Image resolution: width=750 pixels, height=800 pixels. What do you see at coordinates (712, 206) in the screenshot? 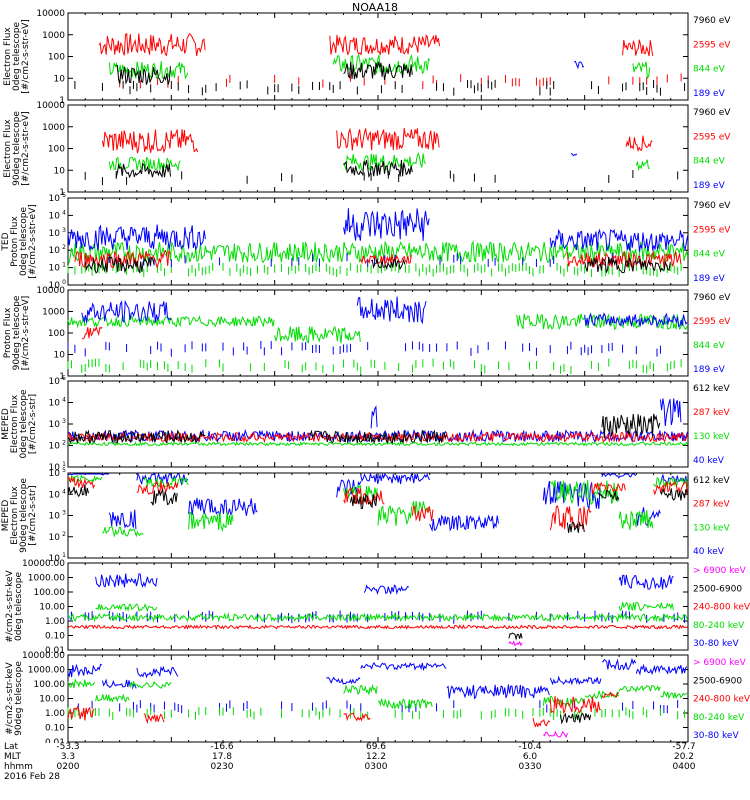
I see `legend-entry: 7960 eV` at bounding box center [712, 206].